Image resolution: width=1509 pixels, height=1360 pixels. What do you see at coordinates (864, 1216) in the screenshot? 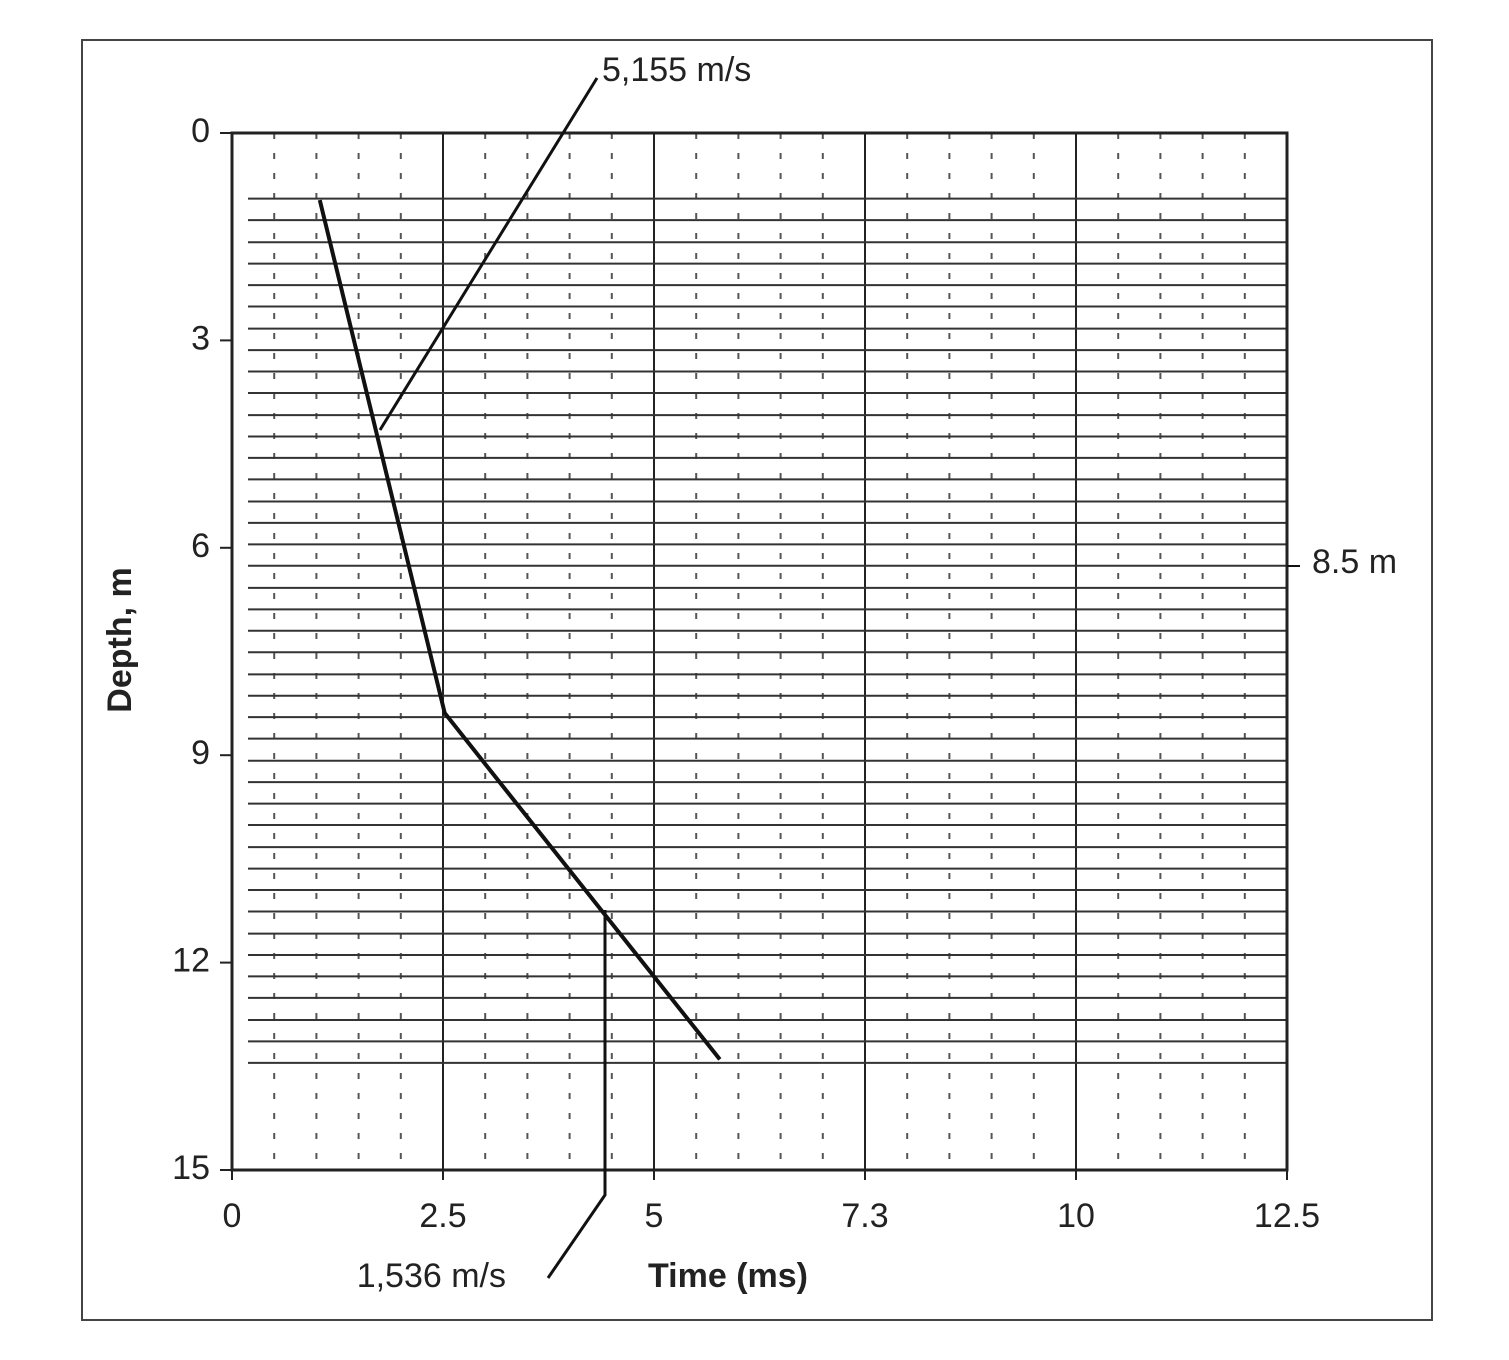
I see `x-tick-label: 7.3` at bounding box center [864, 1216].